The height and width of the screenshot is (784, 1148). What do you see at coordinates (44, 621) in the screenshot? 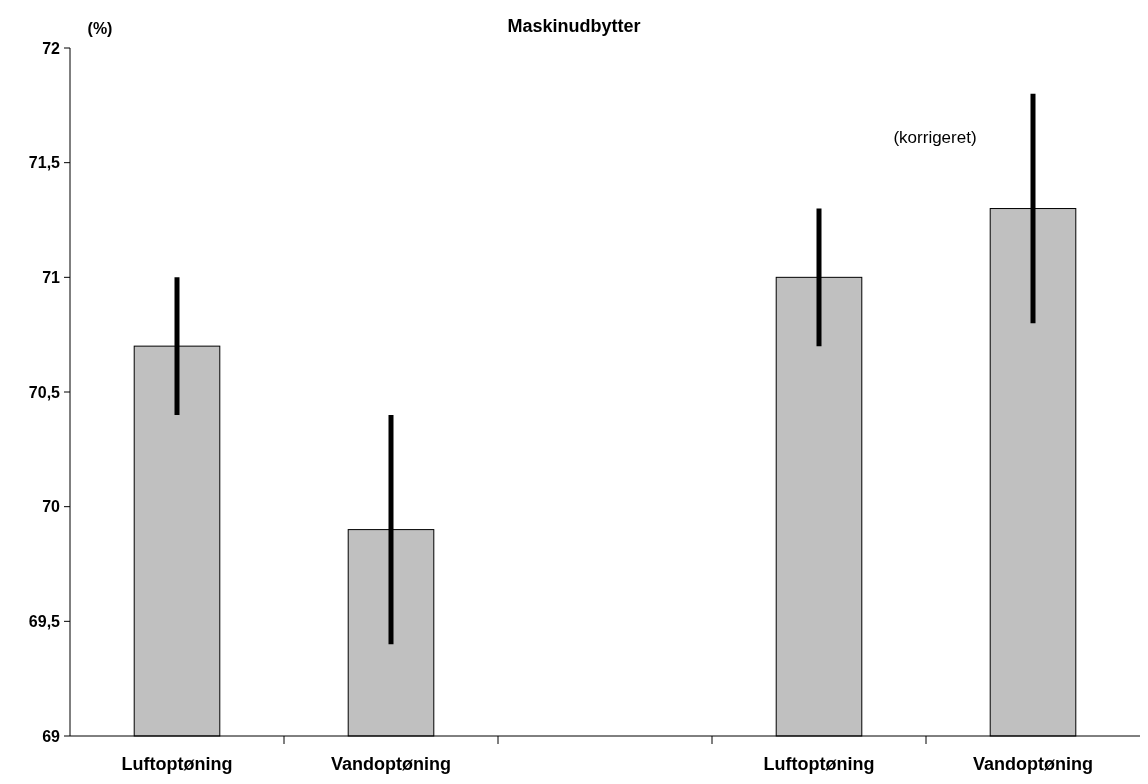
I see `y-tick-label: 69,5` at bounding box center [44, 621].